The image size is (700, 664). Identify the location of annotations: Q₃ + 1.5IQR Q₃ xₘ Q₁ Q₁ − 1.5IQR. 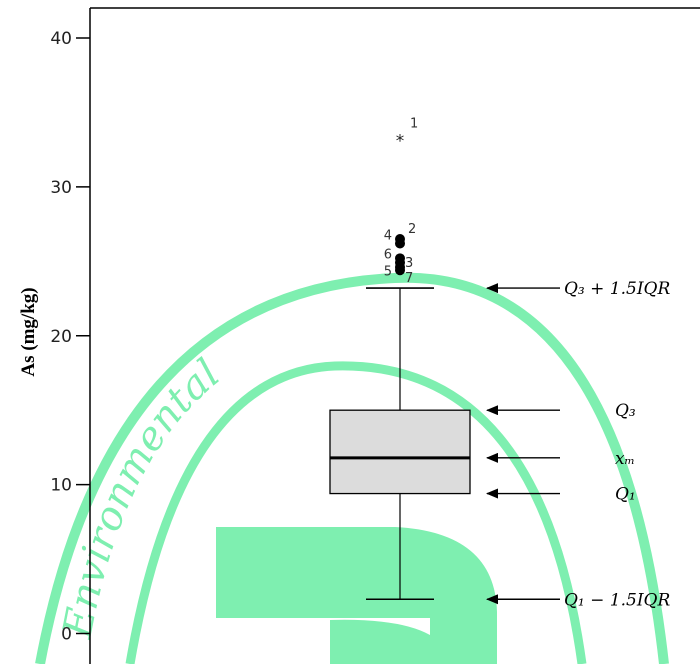
(578, 444).